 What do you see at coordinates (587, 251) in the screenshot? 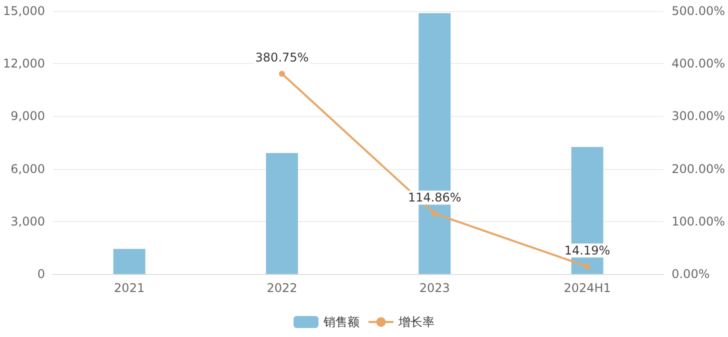
I see `data-label: 14.19%` at bounding box center [587, 251].